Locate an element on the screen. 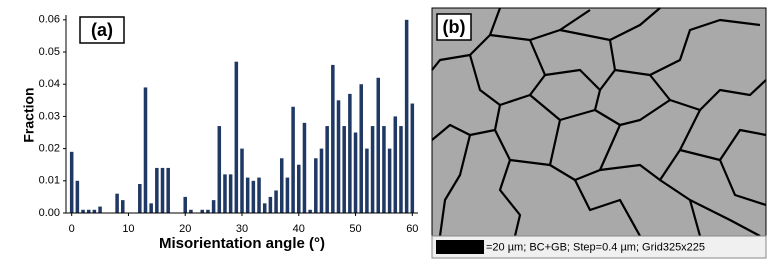 The image size is (767, 270). caption: =20 µm; BC+GB; Step=0.4 µm; Grid325x225 is located at coordinates (595, 247).